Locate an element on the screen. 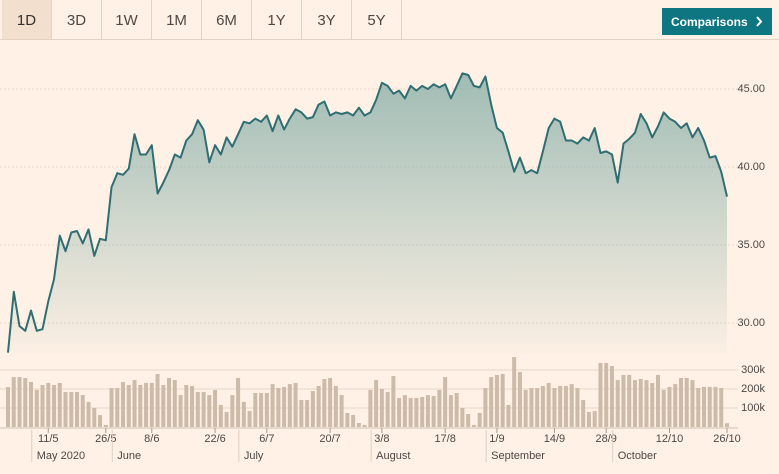 The height and width of the screenshot is (474, 779). month-label: September is located at coordinates (518, 456).